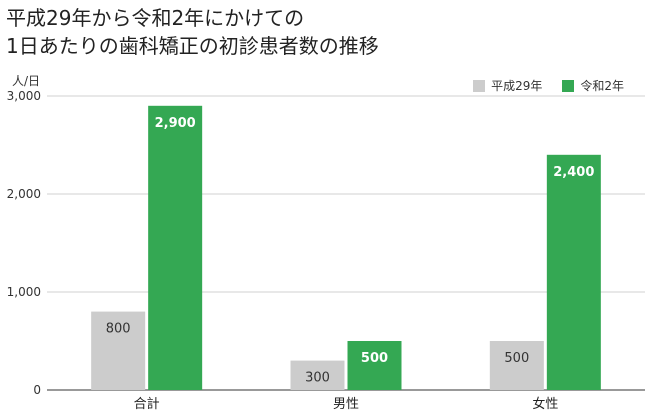 This screenshot has width=650, height=414. Describe the element at coordinates (602, 86) in the screenshot. I see `legend-label-series-2: 令和2年` at that location.